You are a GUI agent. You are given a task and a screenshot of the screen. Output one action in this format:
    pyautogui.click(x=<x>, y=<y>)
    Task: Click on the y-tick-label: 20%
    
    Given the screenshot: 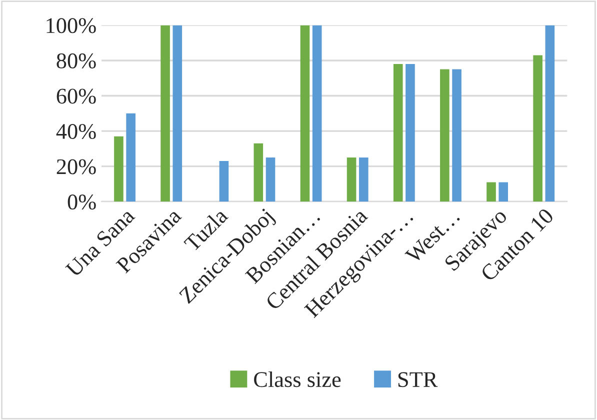 What is the action you would take?
    pyautogui.click(x=76, y=166)
    